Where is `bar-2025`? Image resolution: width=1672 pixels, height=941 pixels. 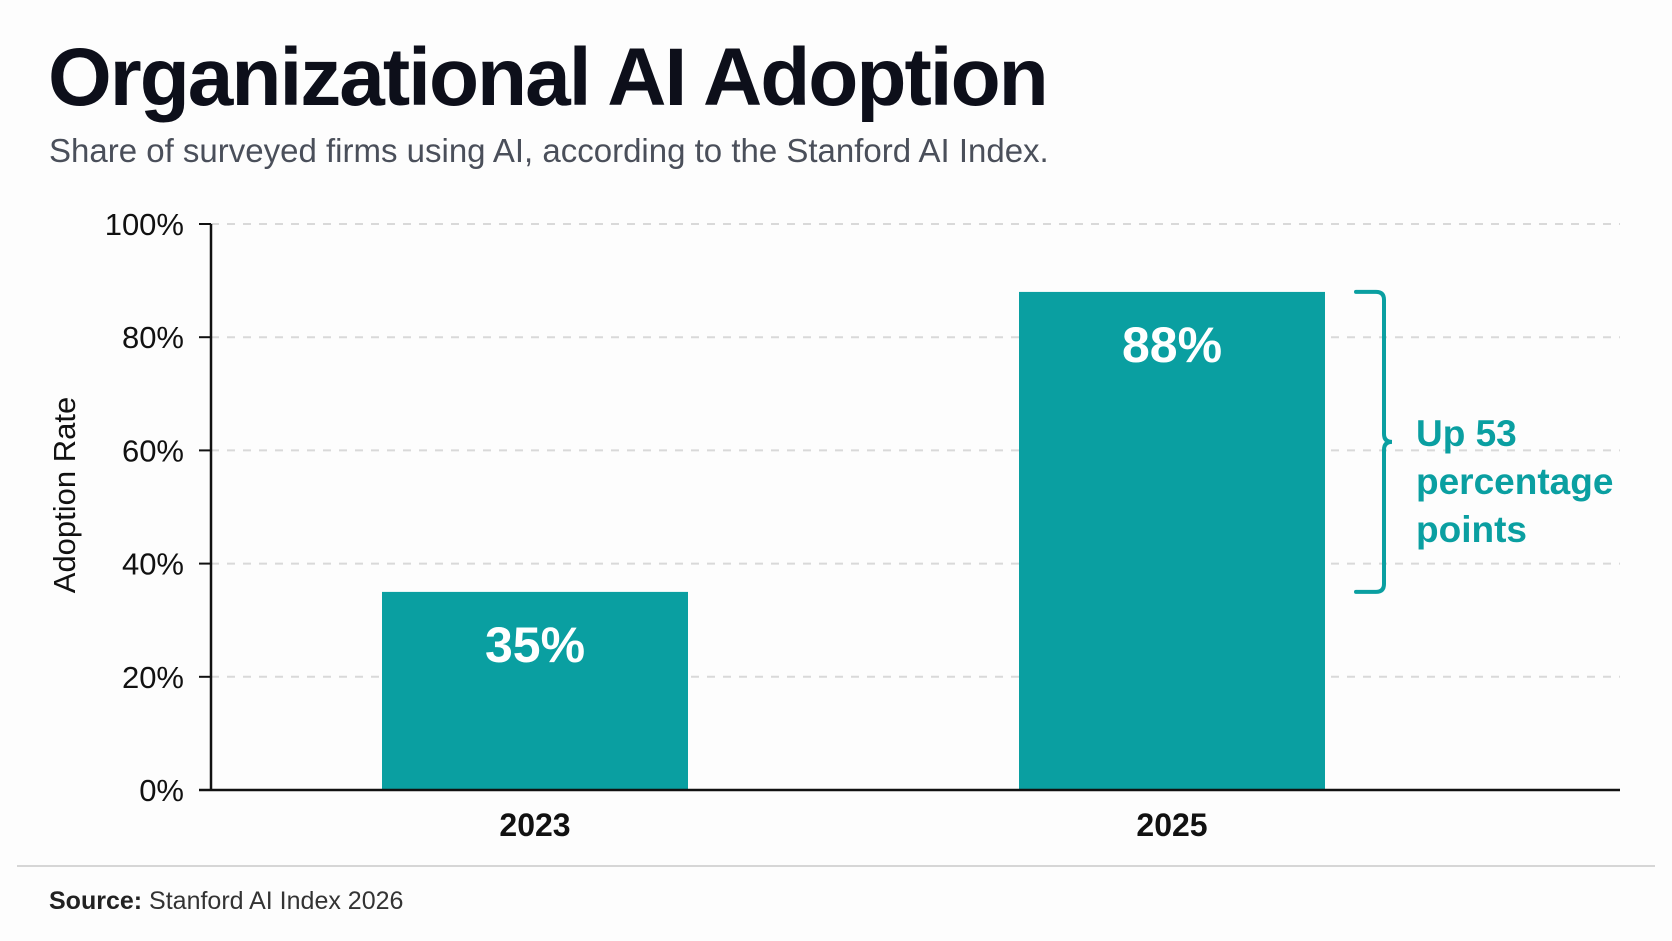 bar-2025 is located at coordinates (1172, 540).